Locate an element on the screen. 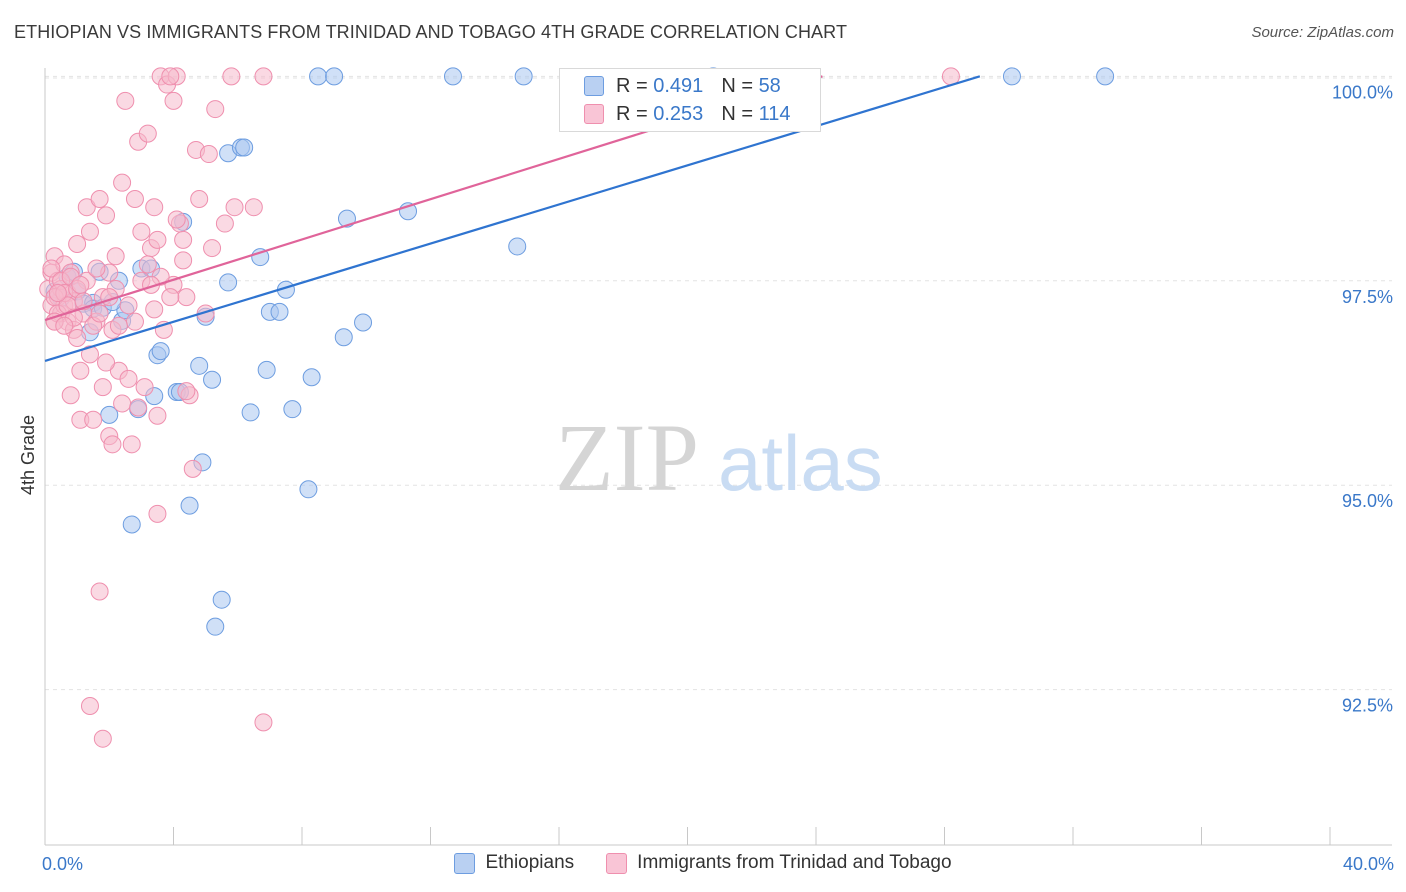  y-tick-label: 97.5% is located at coordinates (1367, 297).